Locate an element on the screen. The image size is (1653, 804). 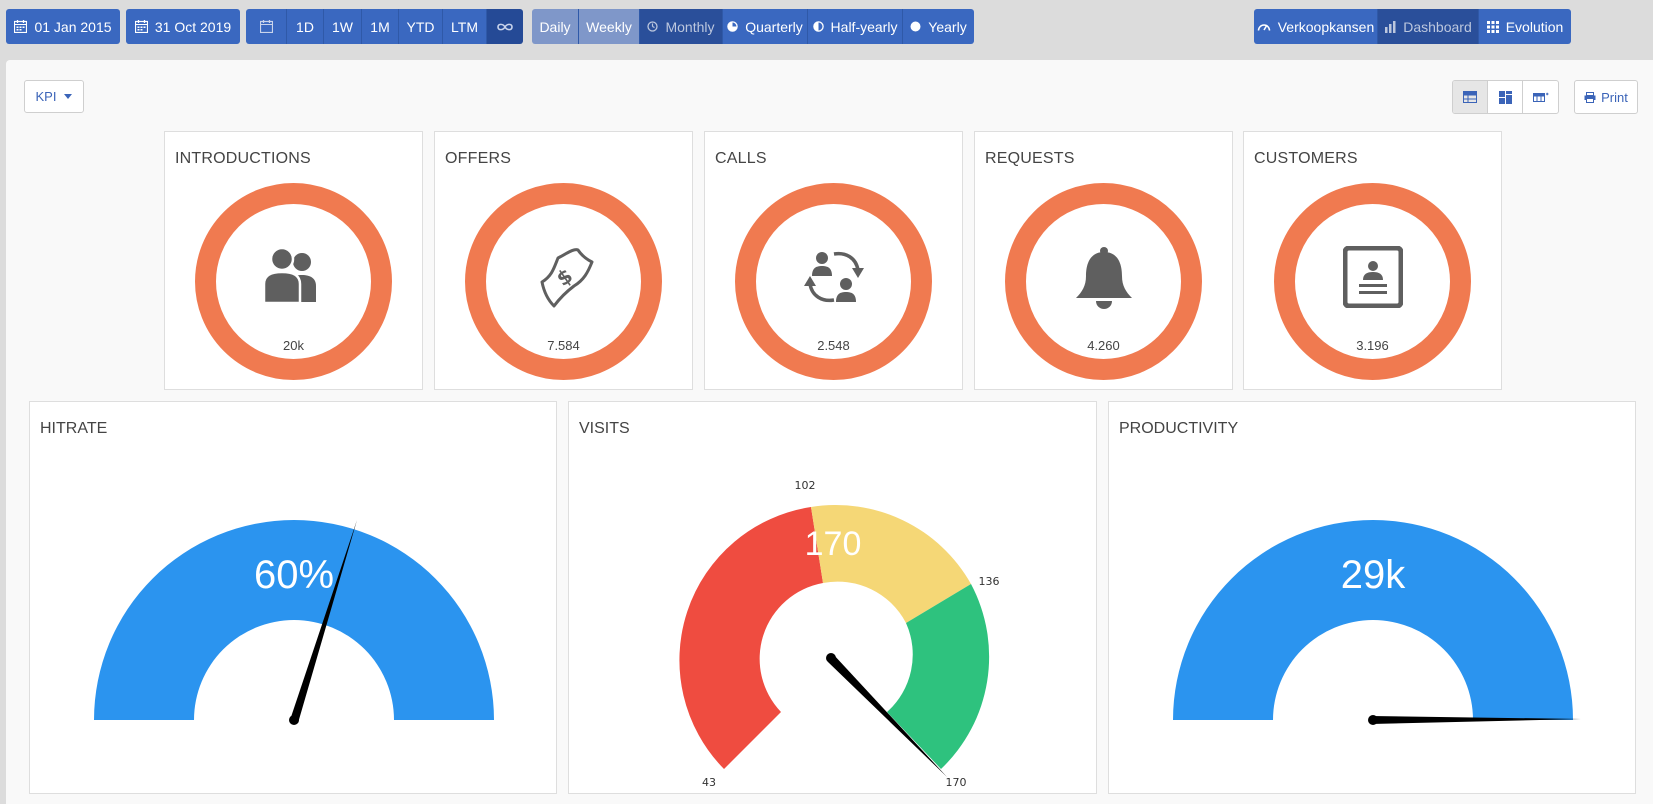
period-daily-button: Daily is located at coordinates (555, 26).